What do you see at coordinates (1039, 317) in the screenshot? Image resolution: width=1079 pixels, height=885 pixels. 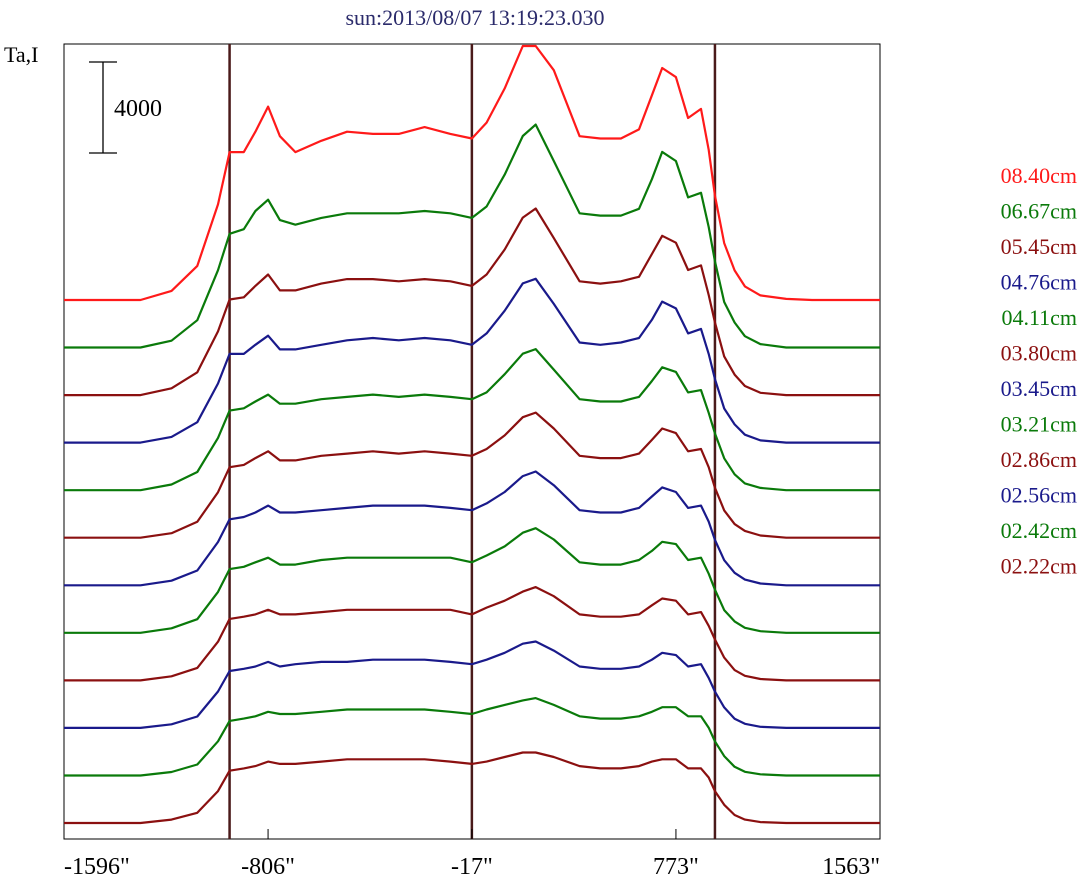 I see `legend-item-04.11cm: 04.11cm` at bounding box center [1039, 317].